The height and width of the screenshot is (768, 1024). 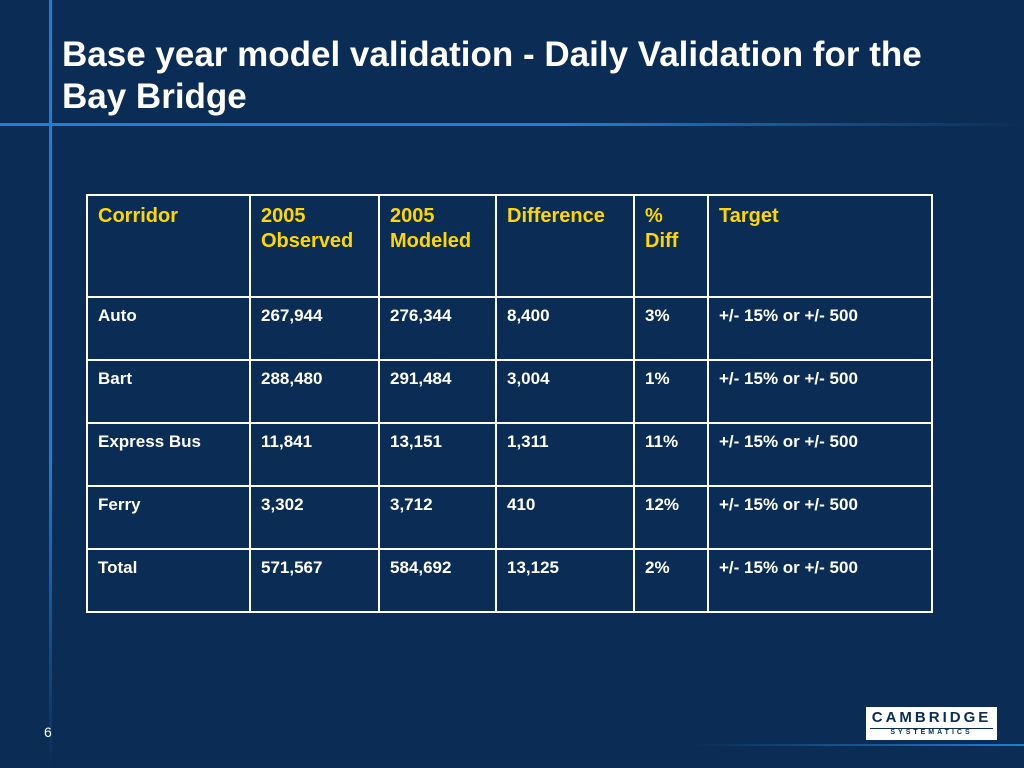 What do you see at coordinates (437, 517) in the screenshot?
I see `cell-modeled: 3,712` at bounding box center [437, 517].